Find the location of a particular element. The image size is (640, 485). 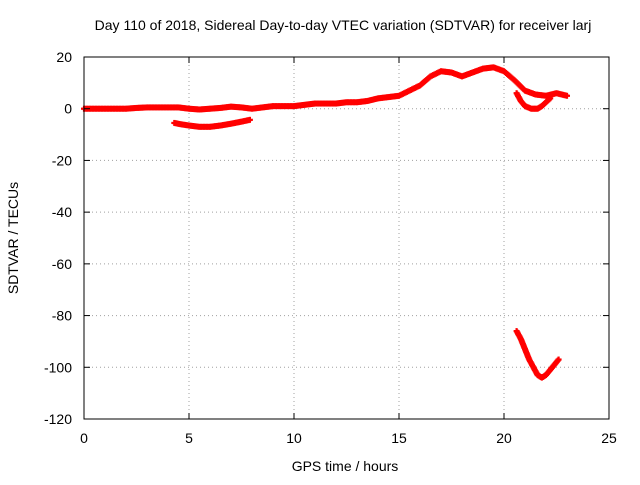

x-tick-label: 25 is located at coordinates (609, 438).